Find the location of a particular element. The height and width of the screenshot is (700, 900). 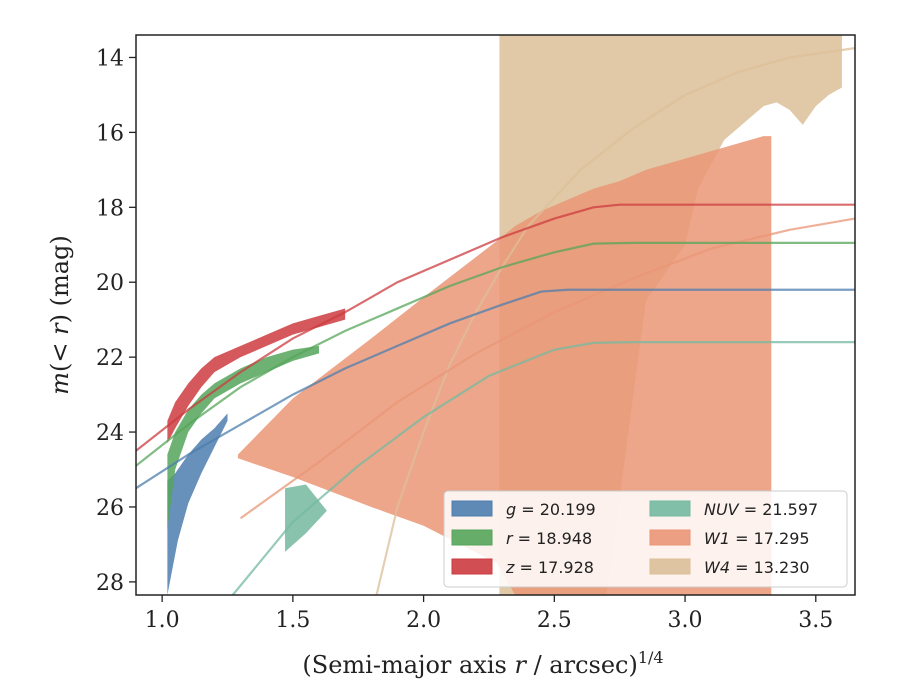

legend-swatch-nuv is located at coordinates (670, 508).